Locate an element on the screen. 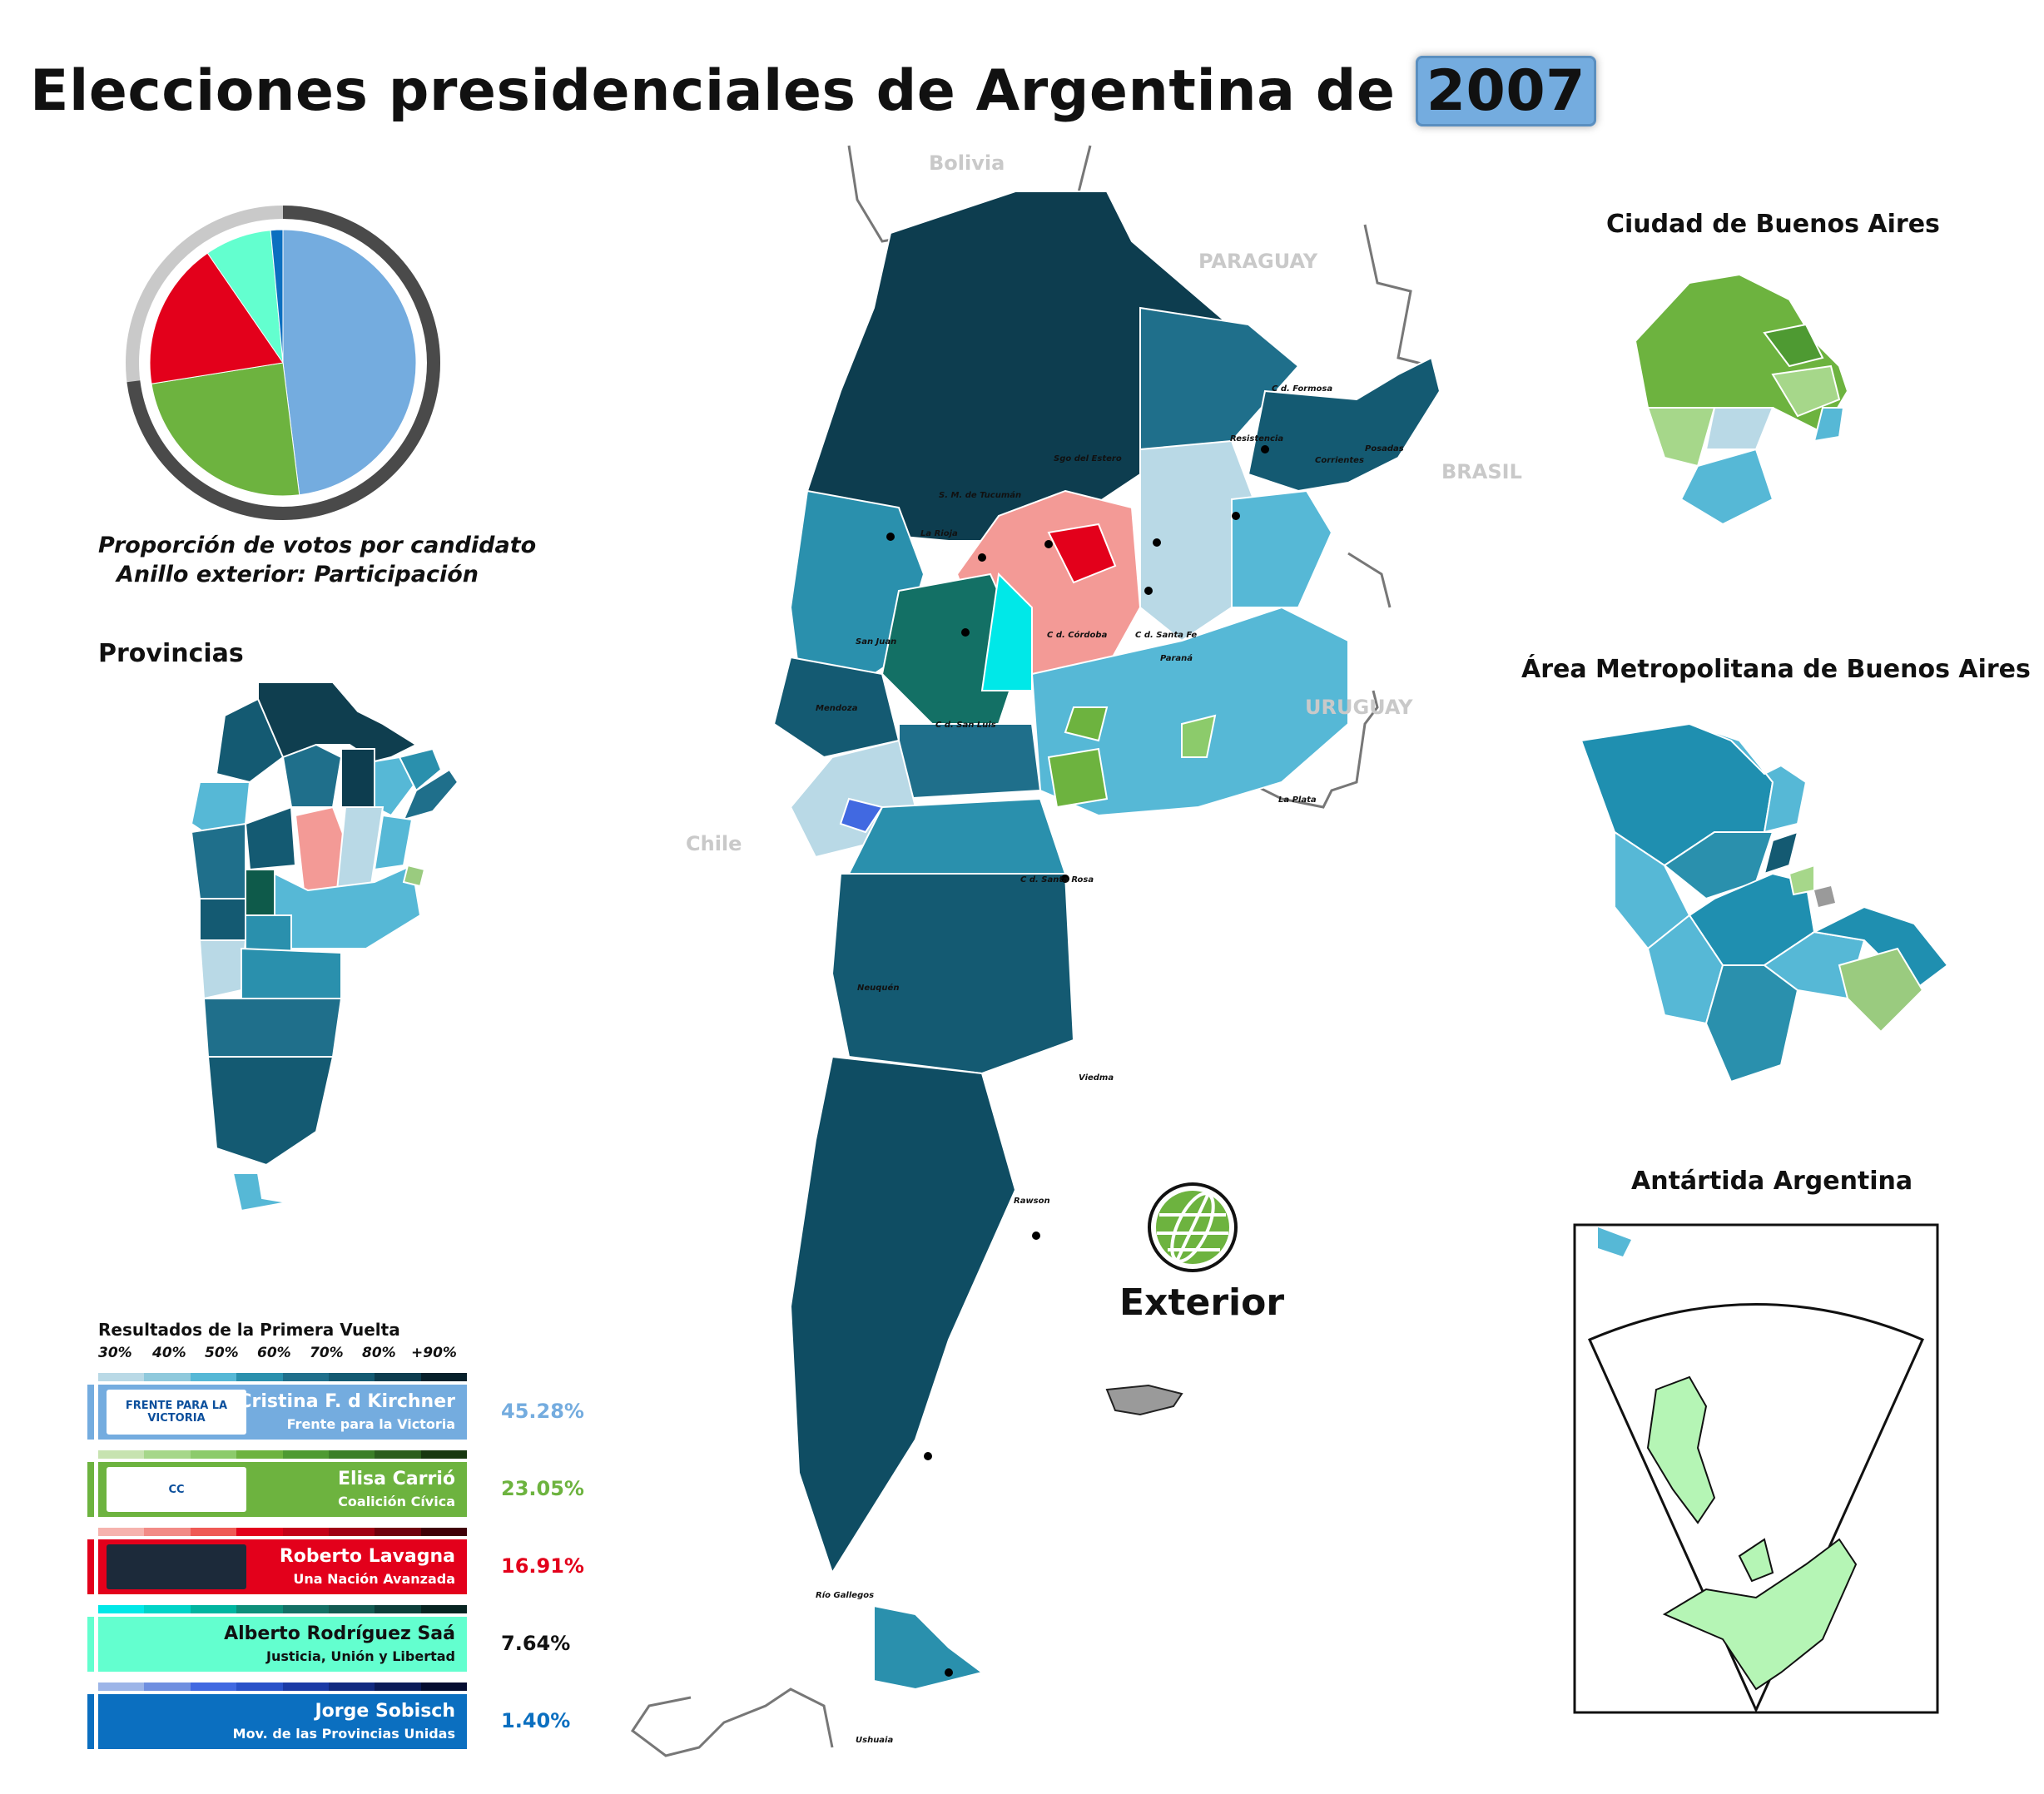 The height and width of the screenshot is (1794, 2044). candidate-party: Una Nación Avanzada is located at coordinates (374, 1579).